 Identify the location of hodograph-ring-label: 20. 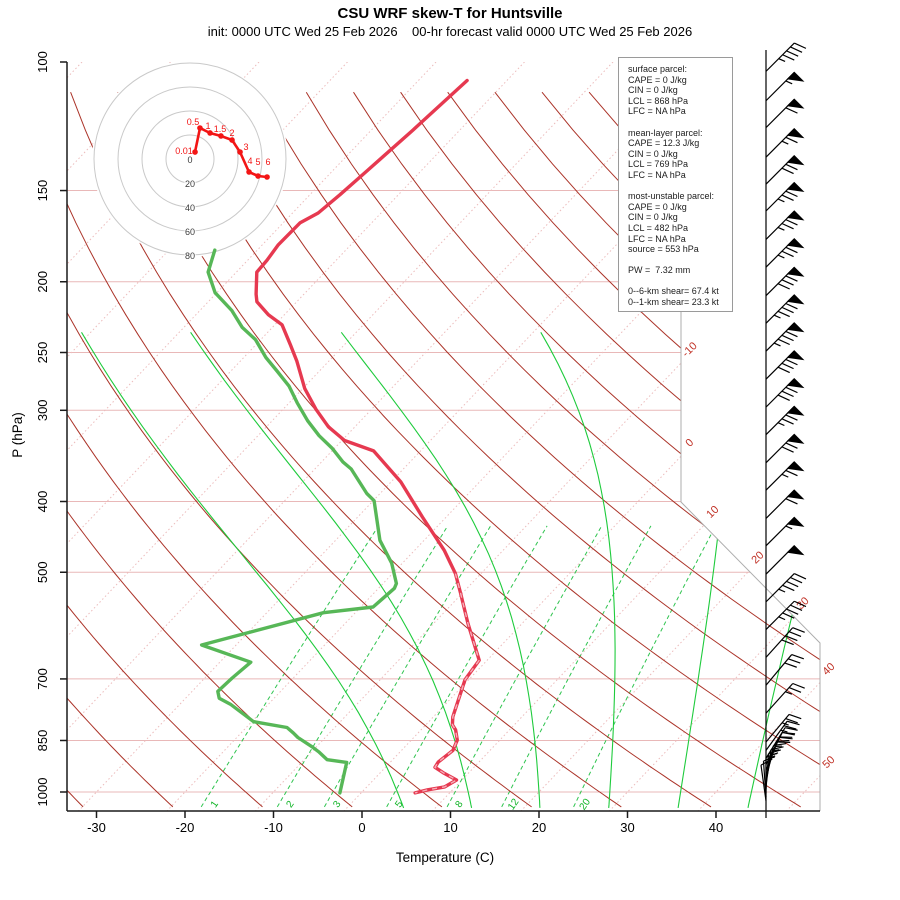
(190, 184).